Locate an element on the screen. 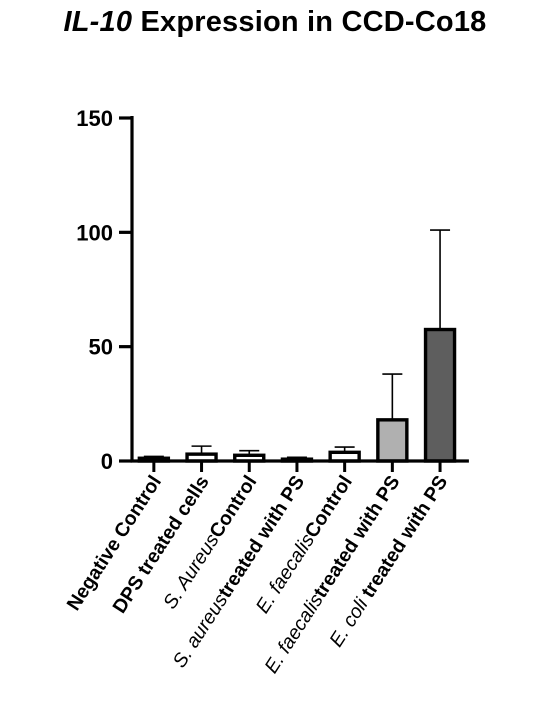 The image size is (550, 724). chart-title: IL-10 Expression in CCD-Co18 is located at coordinates (275, 22).